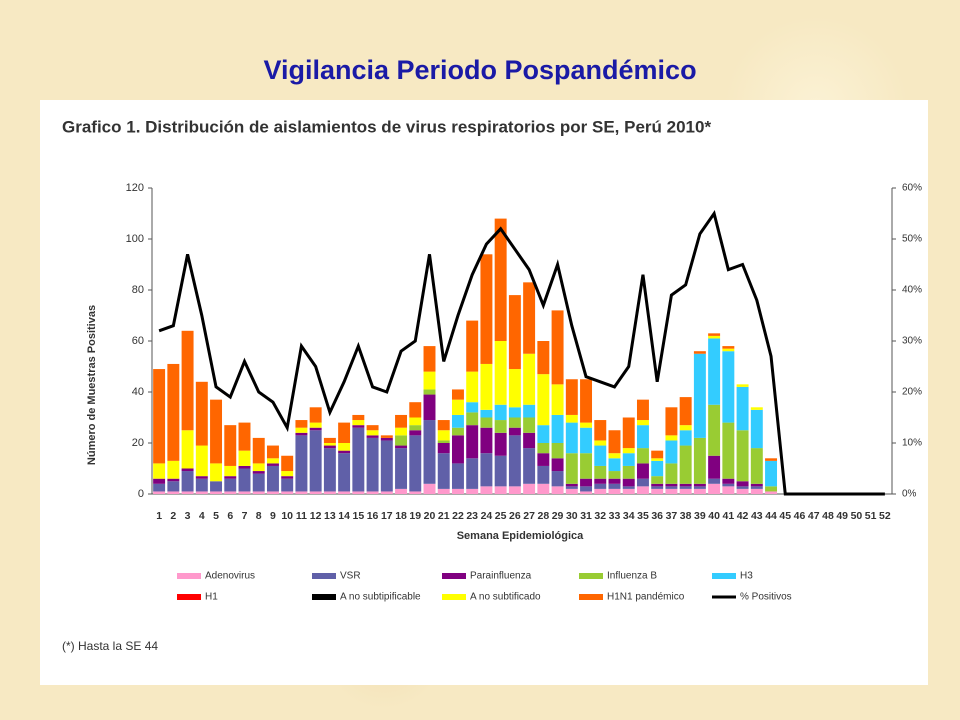 The width and height of the screenshot is (960, 720). What do you see at coordinates (724, 576) in the screenshot?
I see `legend-swatch` at bounding box center [724, 576].